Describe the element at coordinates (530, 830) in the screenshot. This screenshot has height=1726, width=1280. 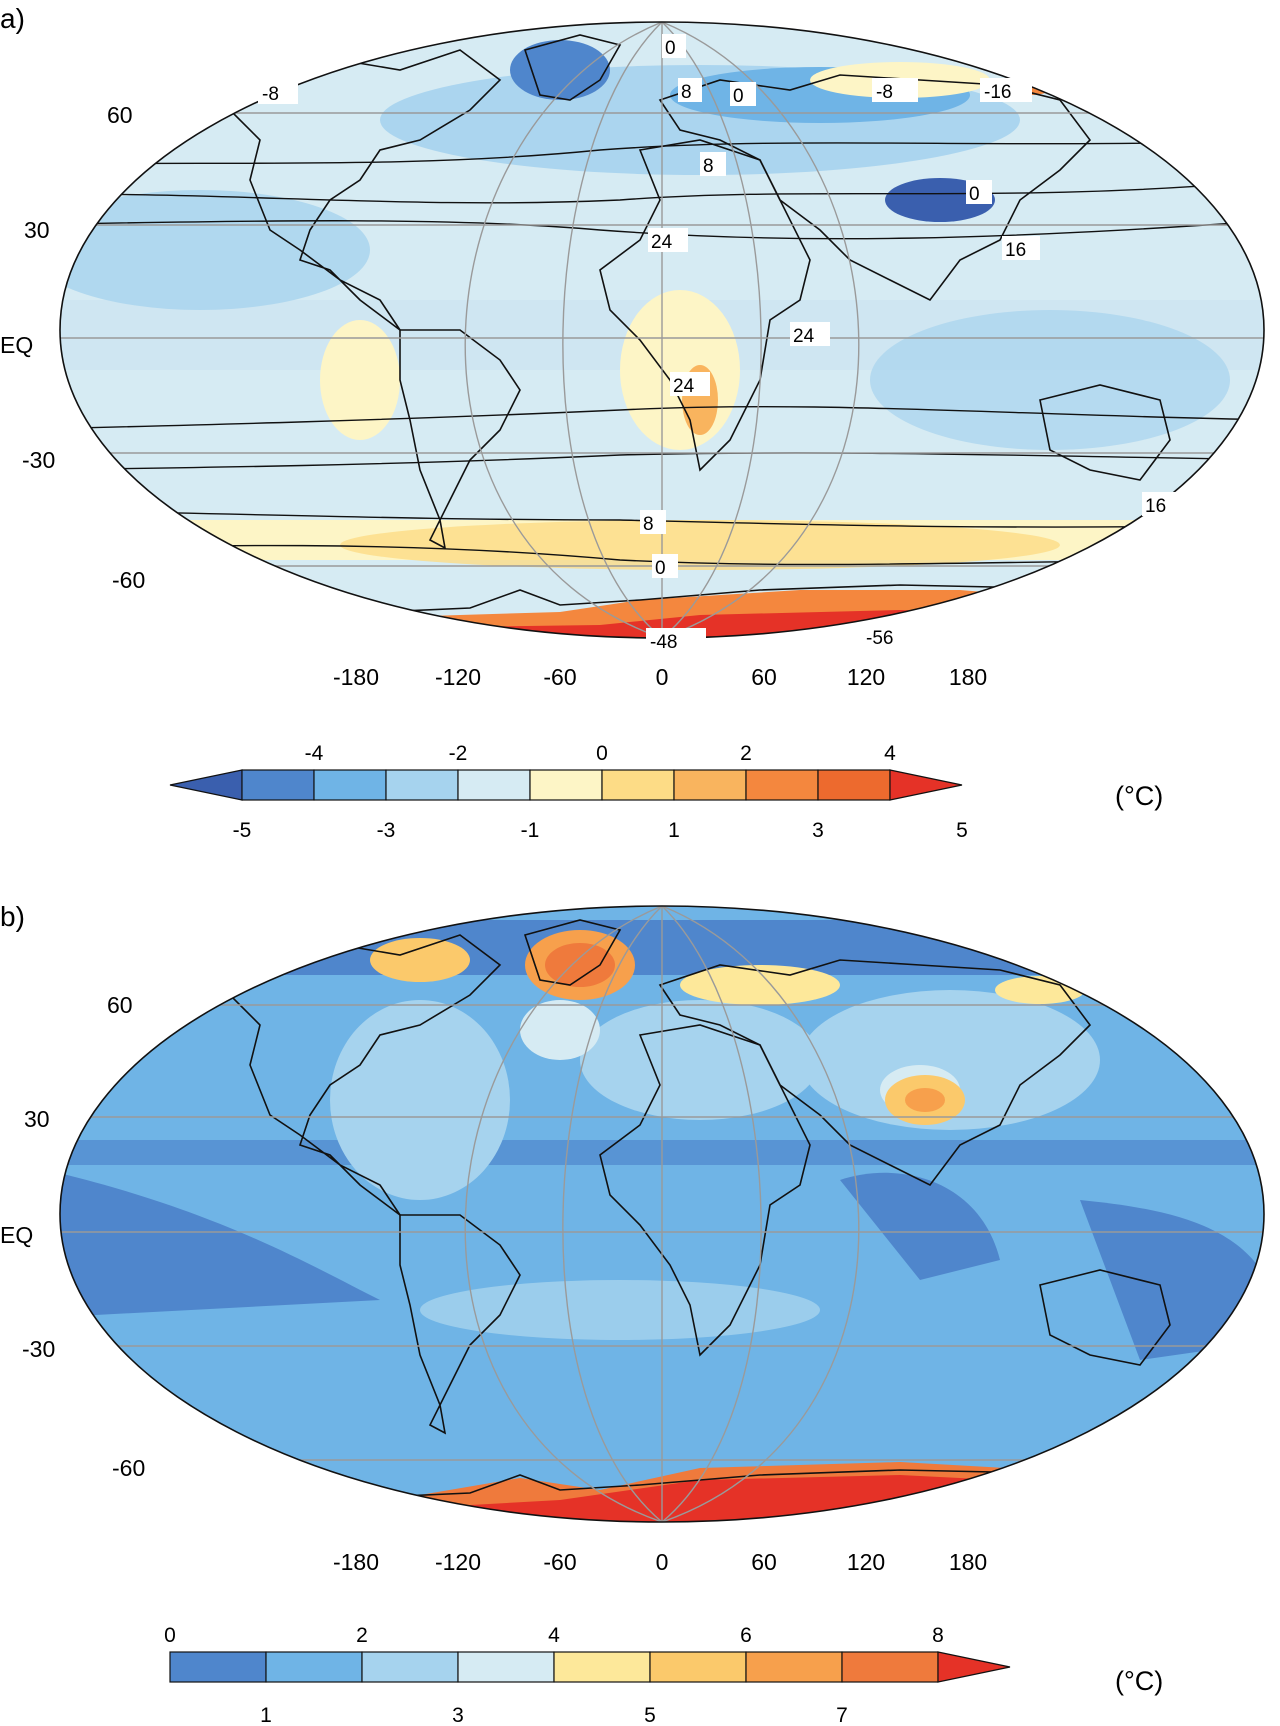
I see `colorbar-label: -1` at that location.